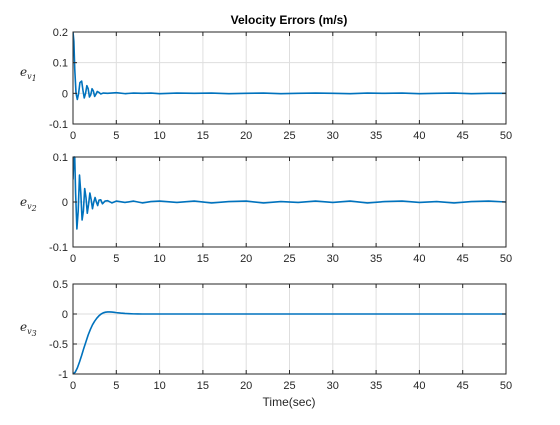 This screenshot has width=560, height=425. What do you see at coordinates (60, 285) in the screenshot?
I see `y-tick-label: 0.5` at bounding box center [60, 285].